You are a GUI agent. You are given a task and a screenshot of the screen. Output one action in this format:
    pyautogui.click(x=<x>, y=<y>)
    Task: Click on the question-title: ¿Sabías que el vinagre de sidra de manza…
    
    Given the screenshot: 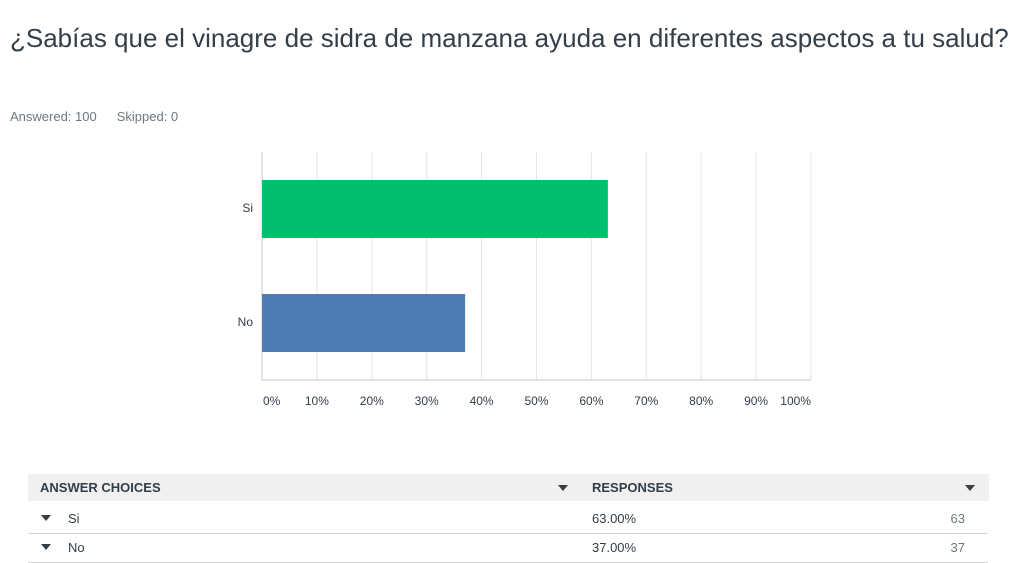 What is the action you would take?
    pyautogui.click(x=509, y=38)
    